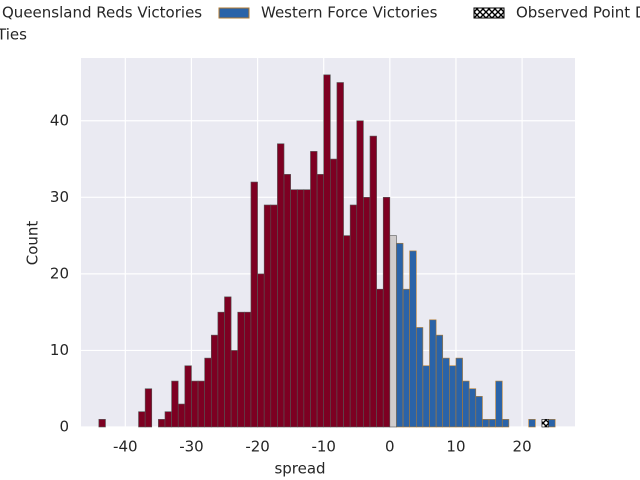 Image resolution: width=640 pixels, height=480 pixels. I want to click on x-tick-label: -20, so click(257, 447).